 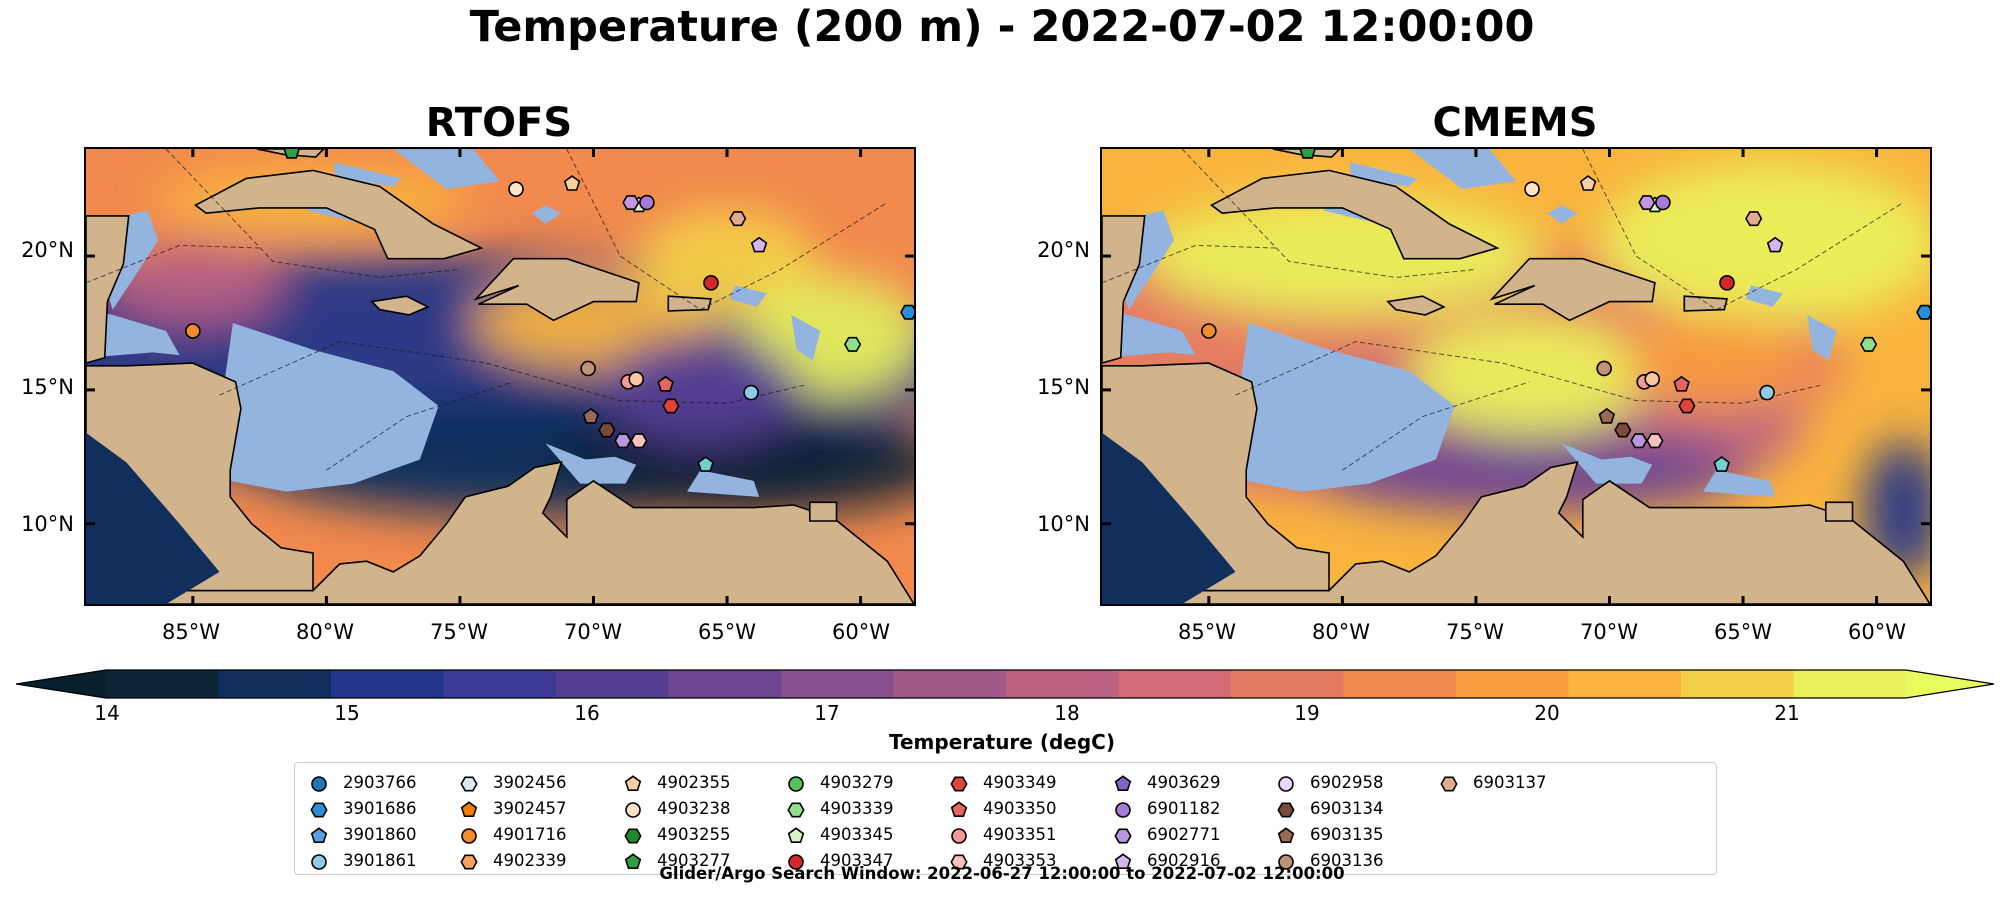 I want to click on colorbar-tick-label: 17, so click(x=827, y=713).